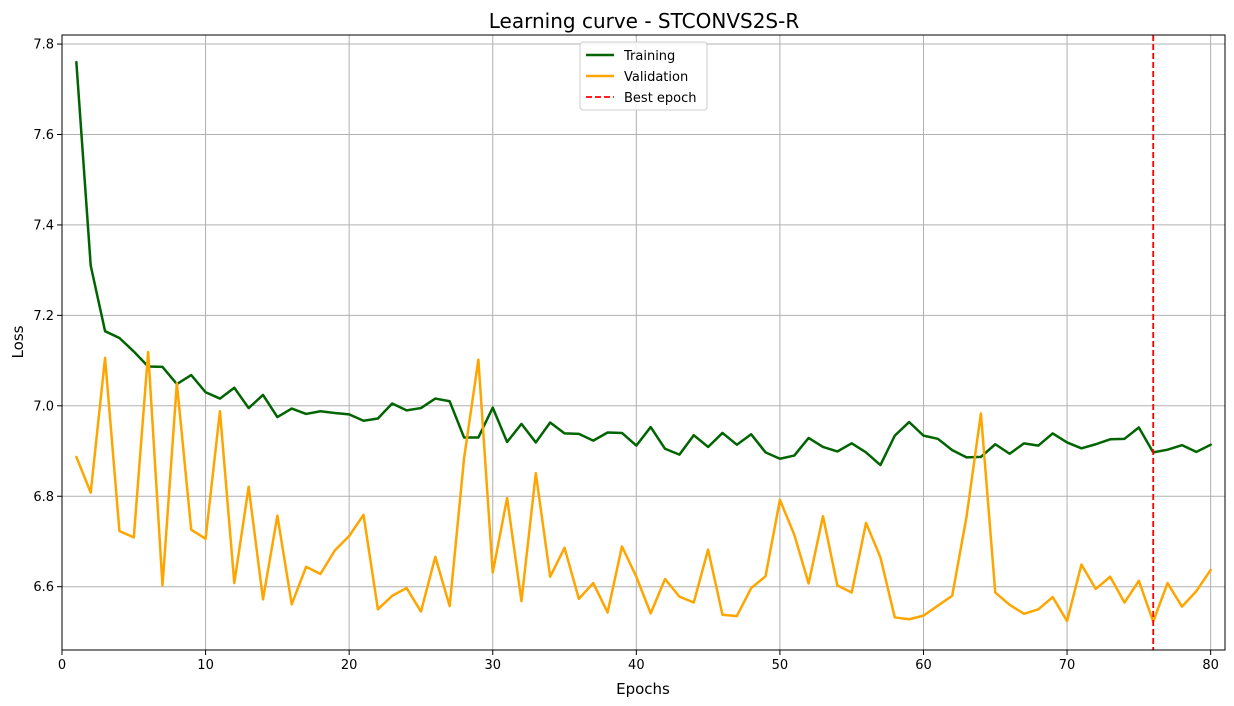  What do you see at coordinates (43, 406) in the screenshot?
I see `y-tick-label: 7.0` at bounding box center [43, 406].